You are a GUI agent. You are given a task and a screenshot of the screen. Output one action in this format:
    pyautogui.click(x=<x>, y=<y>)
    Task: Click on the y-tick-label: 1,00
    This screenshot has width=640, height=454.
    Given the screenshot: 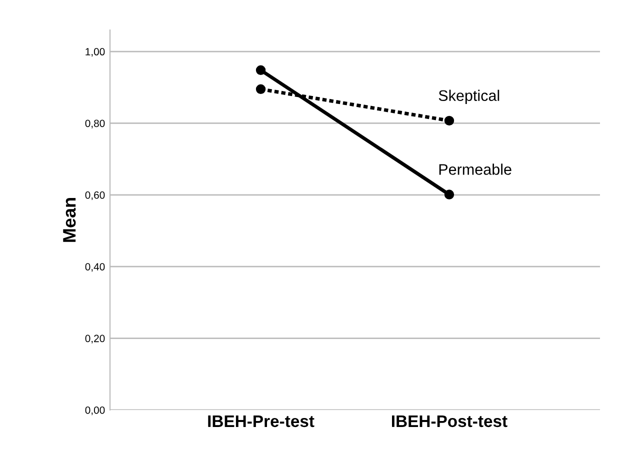 What is the action you would take?
    pyautogui.click(x=95, y=52)
    